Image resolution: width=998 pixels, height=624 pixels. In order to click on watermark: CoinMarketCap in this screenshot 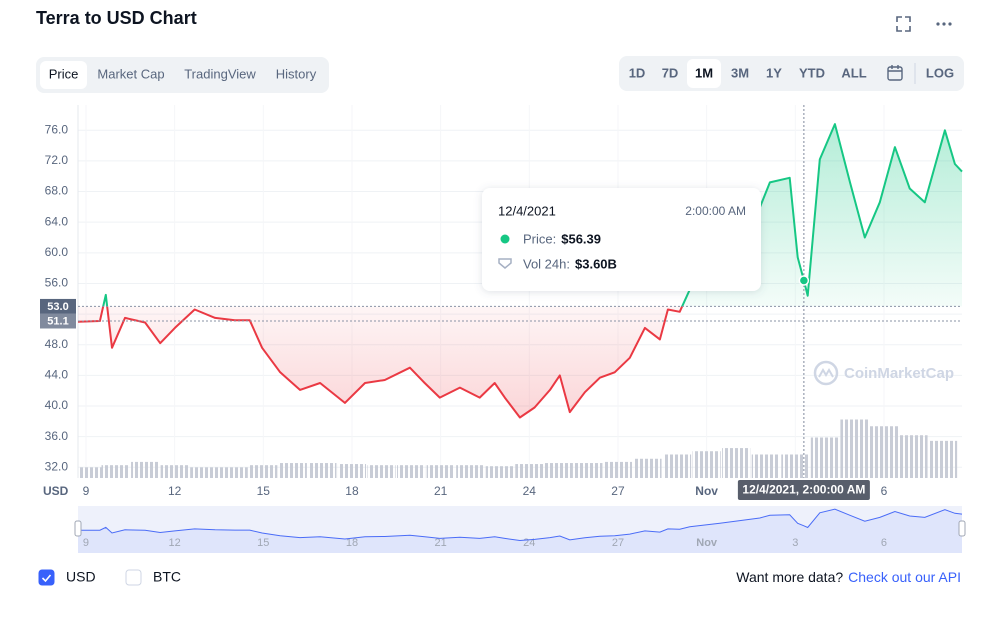, I will do `click(883, 373)`.